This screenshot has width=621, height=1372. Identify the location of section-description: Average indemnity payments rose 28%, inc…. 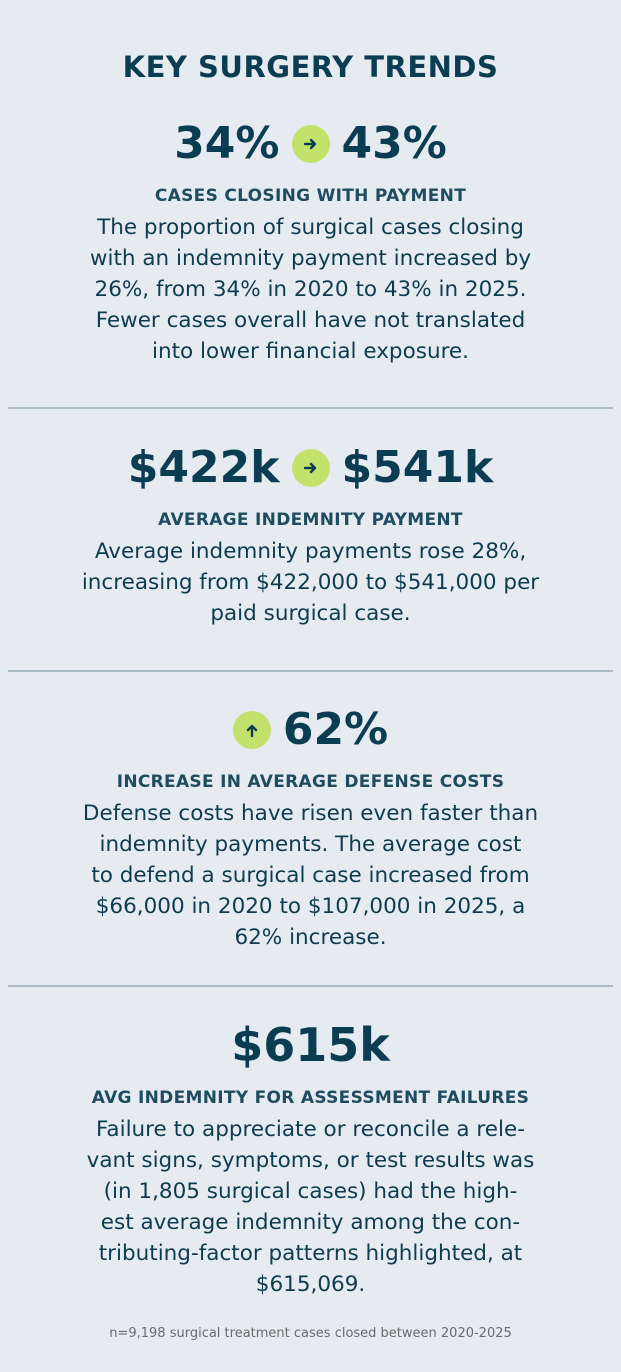
(311, 582).